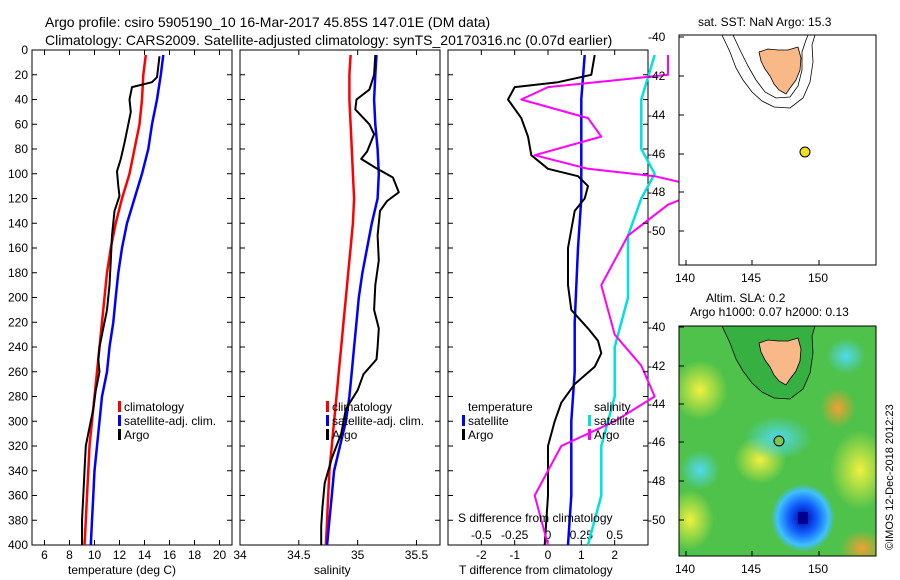 The height and width of the screenshot is (580, 900). Describe the element at coordinates (803, 518) in the screenshot. I see `sla-eddy-core` at that location.